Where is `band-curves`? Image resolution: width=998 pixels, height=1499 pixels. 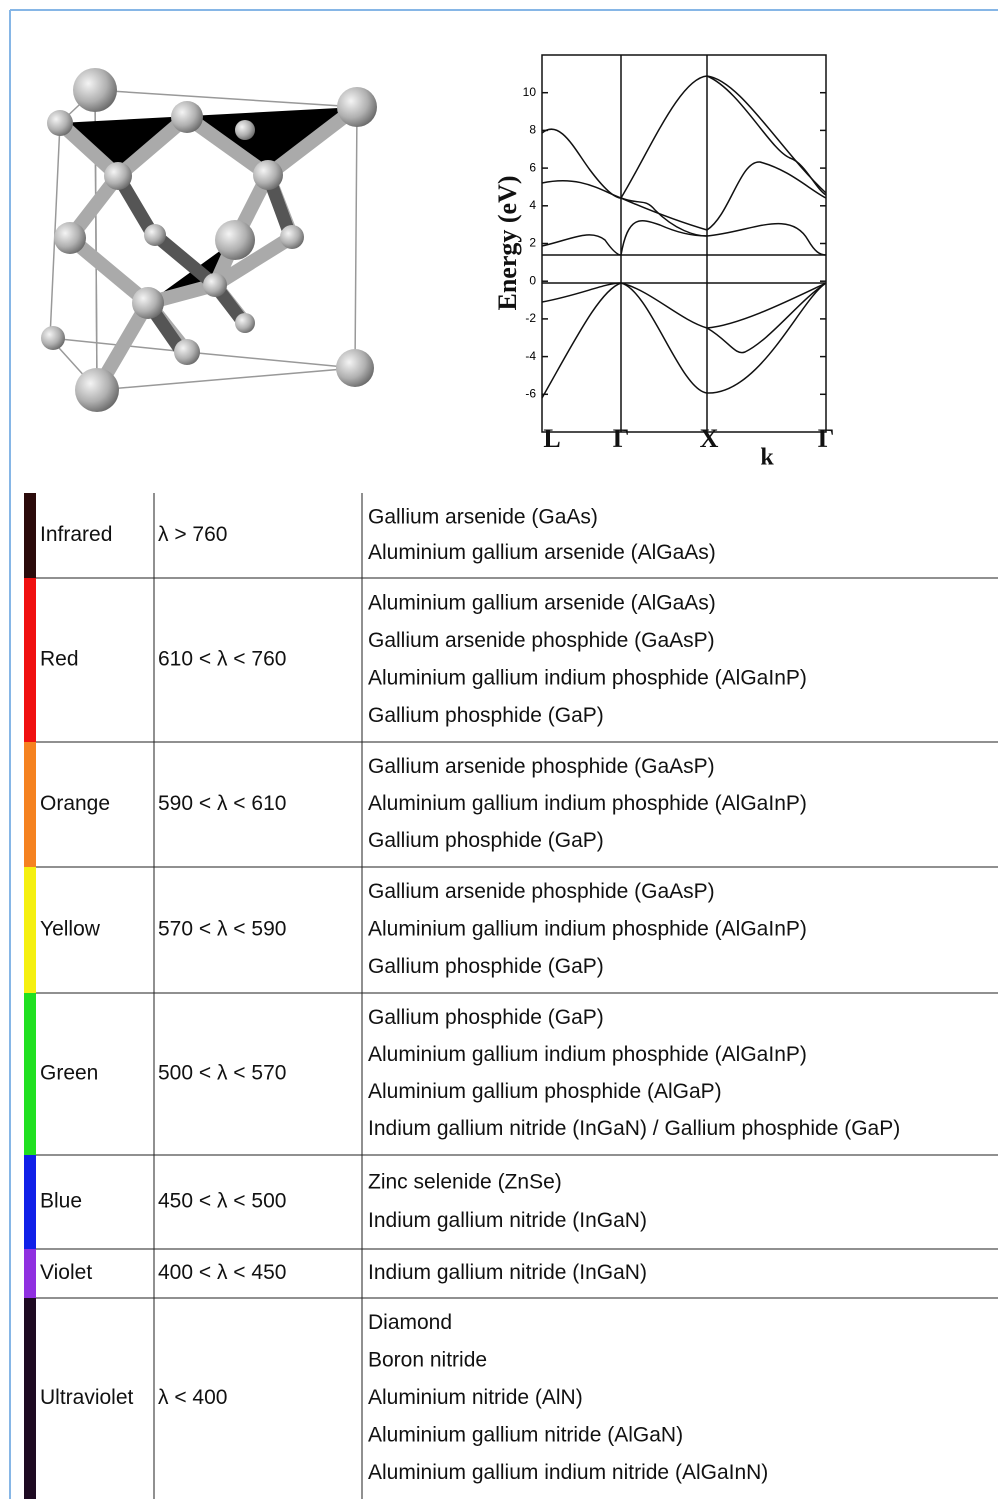
band-curves is located at coordinates (684, 243).